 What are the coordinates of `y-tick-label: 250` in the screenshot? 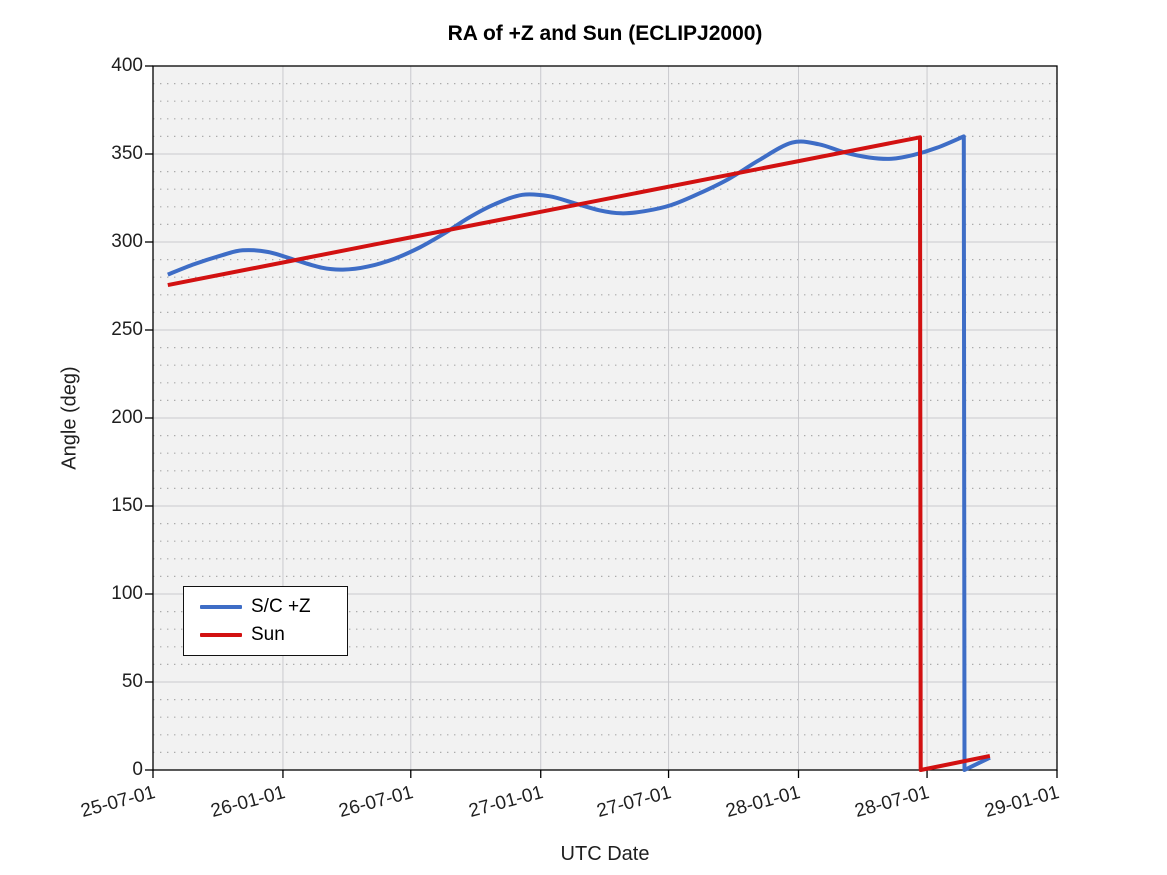 It's located at (127, 329).